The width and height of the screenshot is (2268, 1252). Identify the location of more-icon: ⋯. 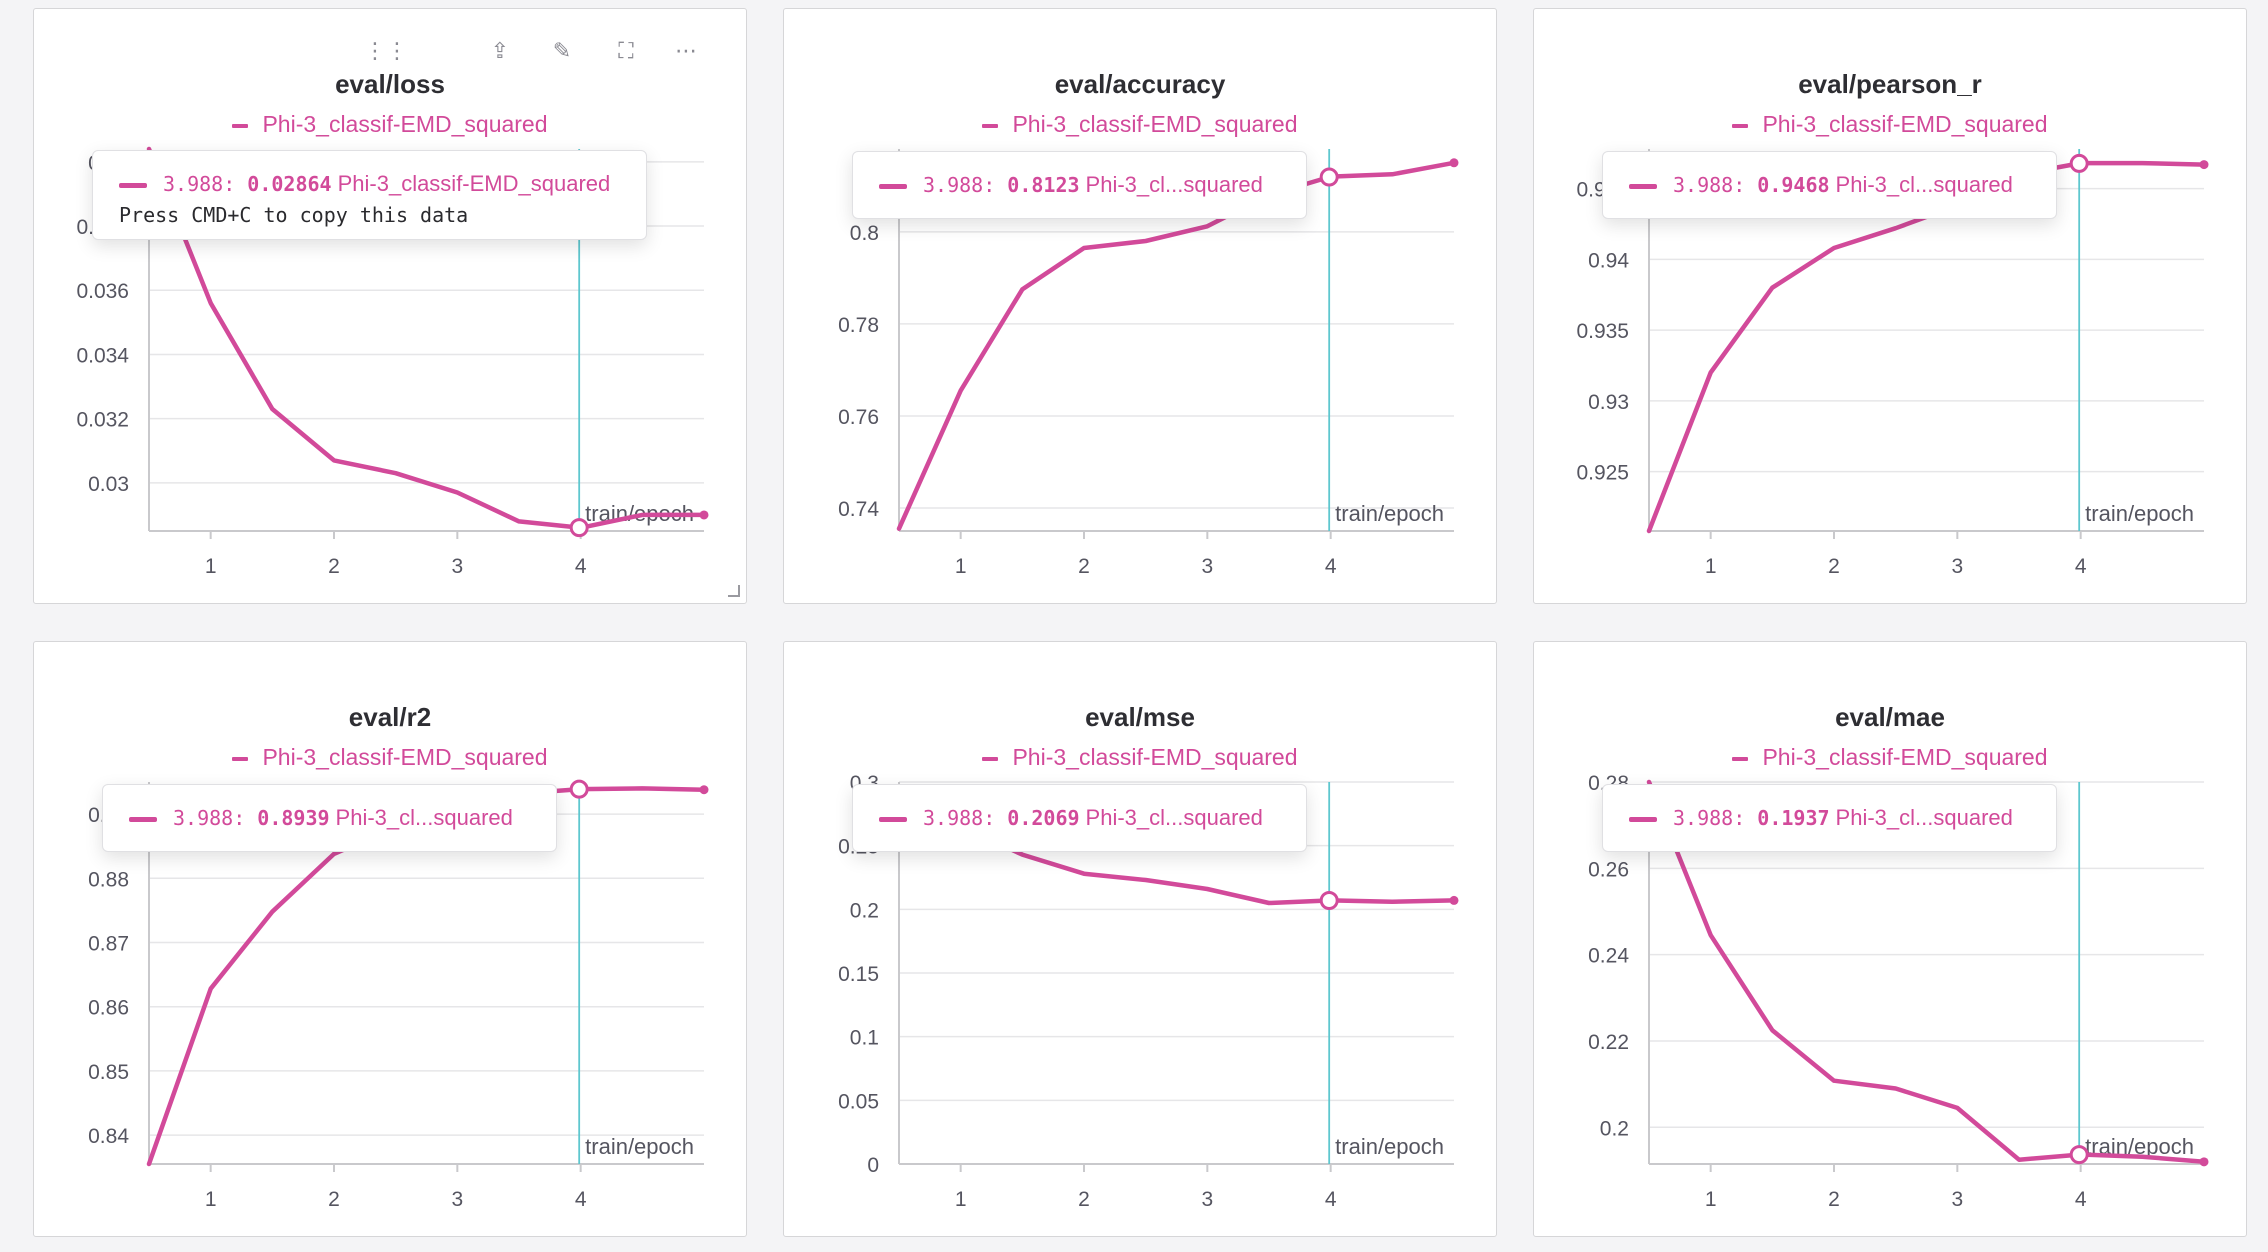
(686, 50).